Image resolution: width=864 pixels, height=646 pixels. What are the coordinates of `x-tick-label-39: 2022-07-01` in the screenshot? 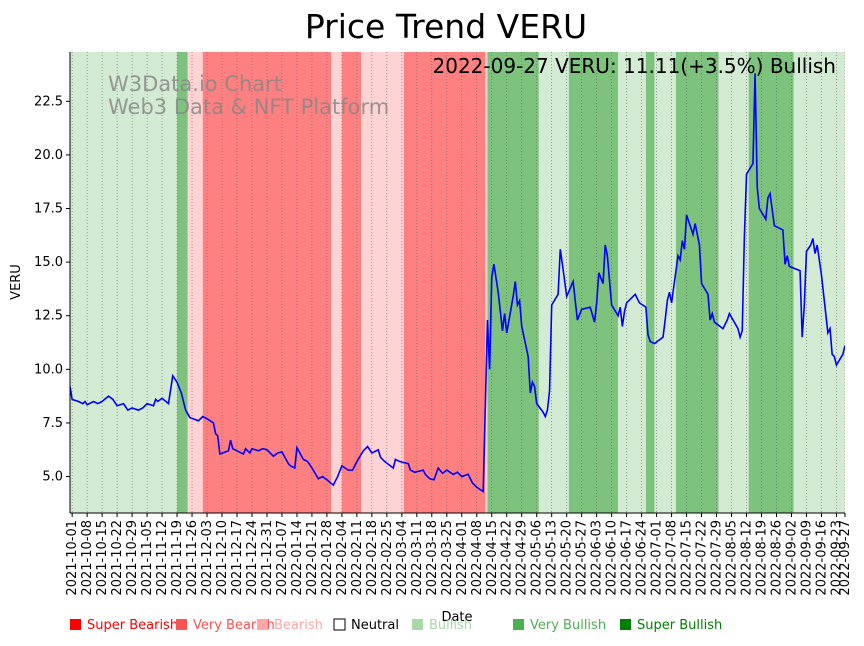 It's located at (657, 558).